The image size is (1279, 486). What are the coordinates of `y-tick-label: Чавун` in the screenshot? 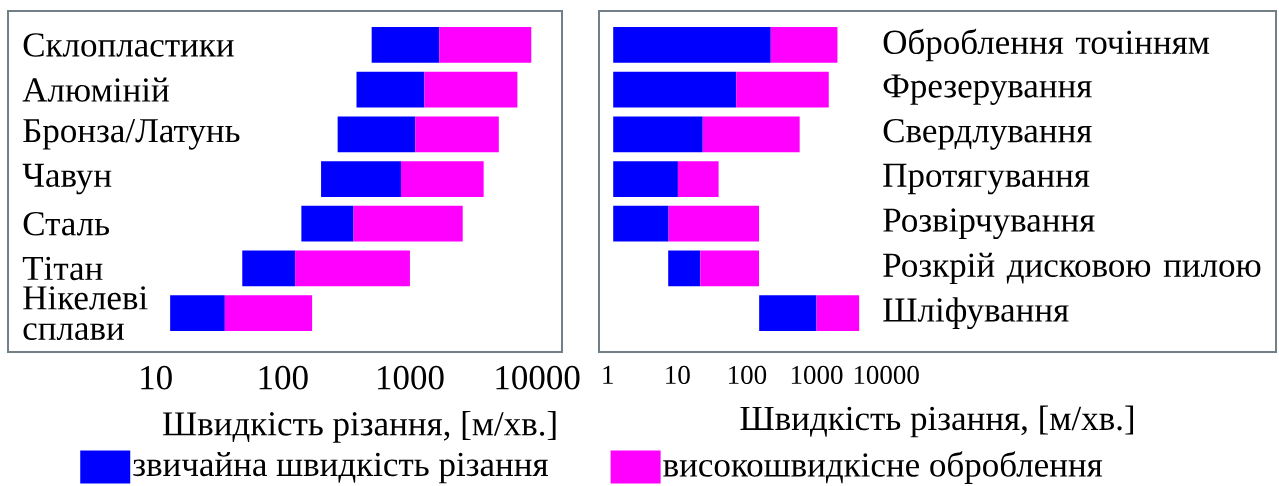 It's located at (67, 179).